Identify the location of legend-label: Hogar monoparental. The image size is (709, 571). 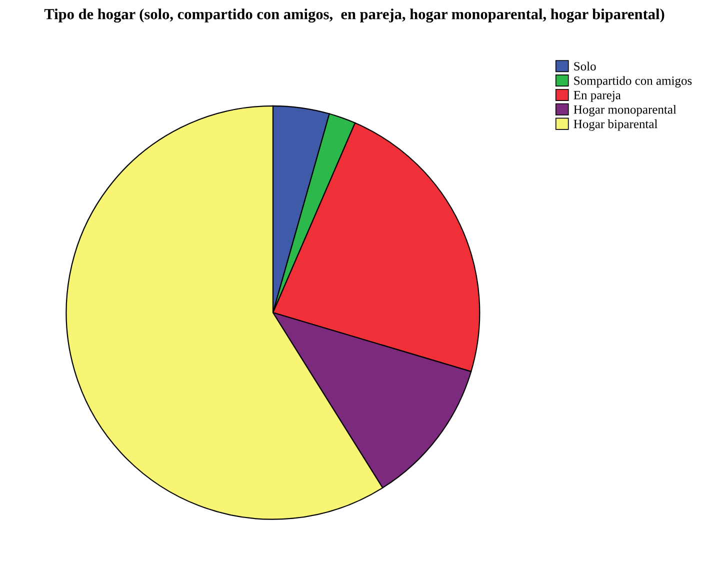
(625, 110).